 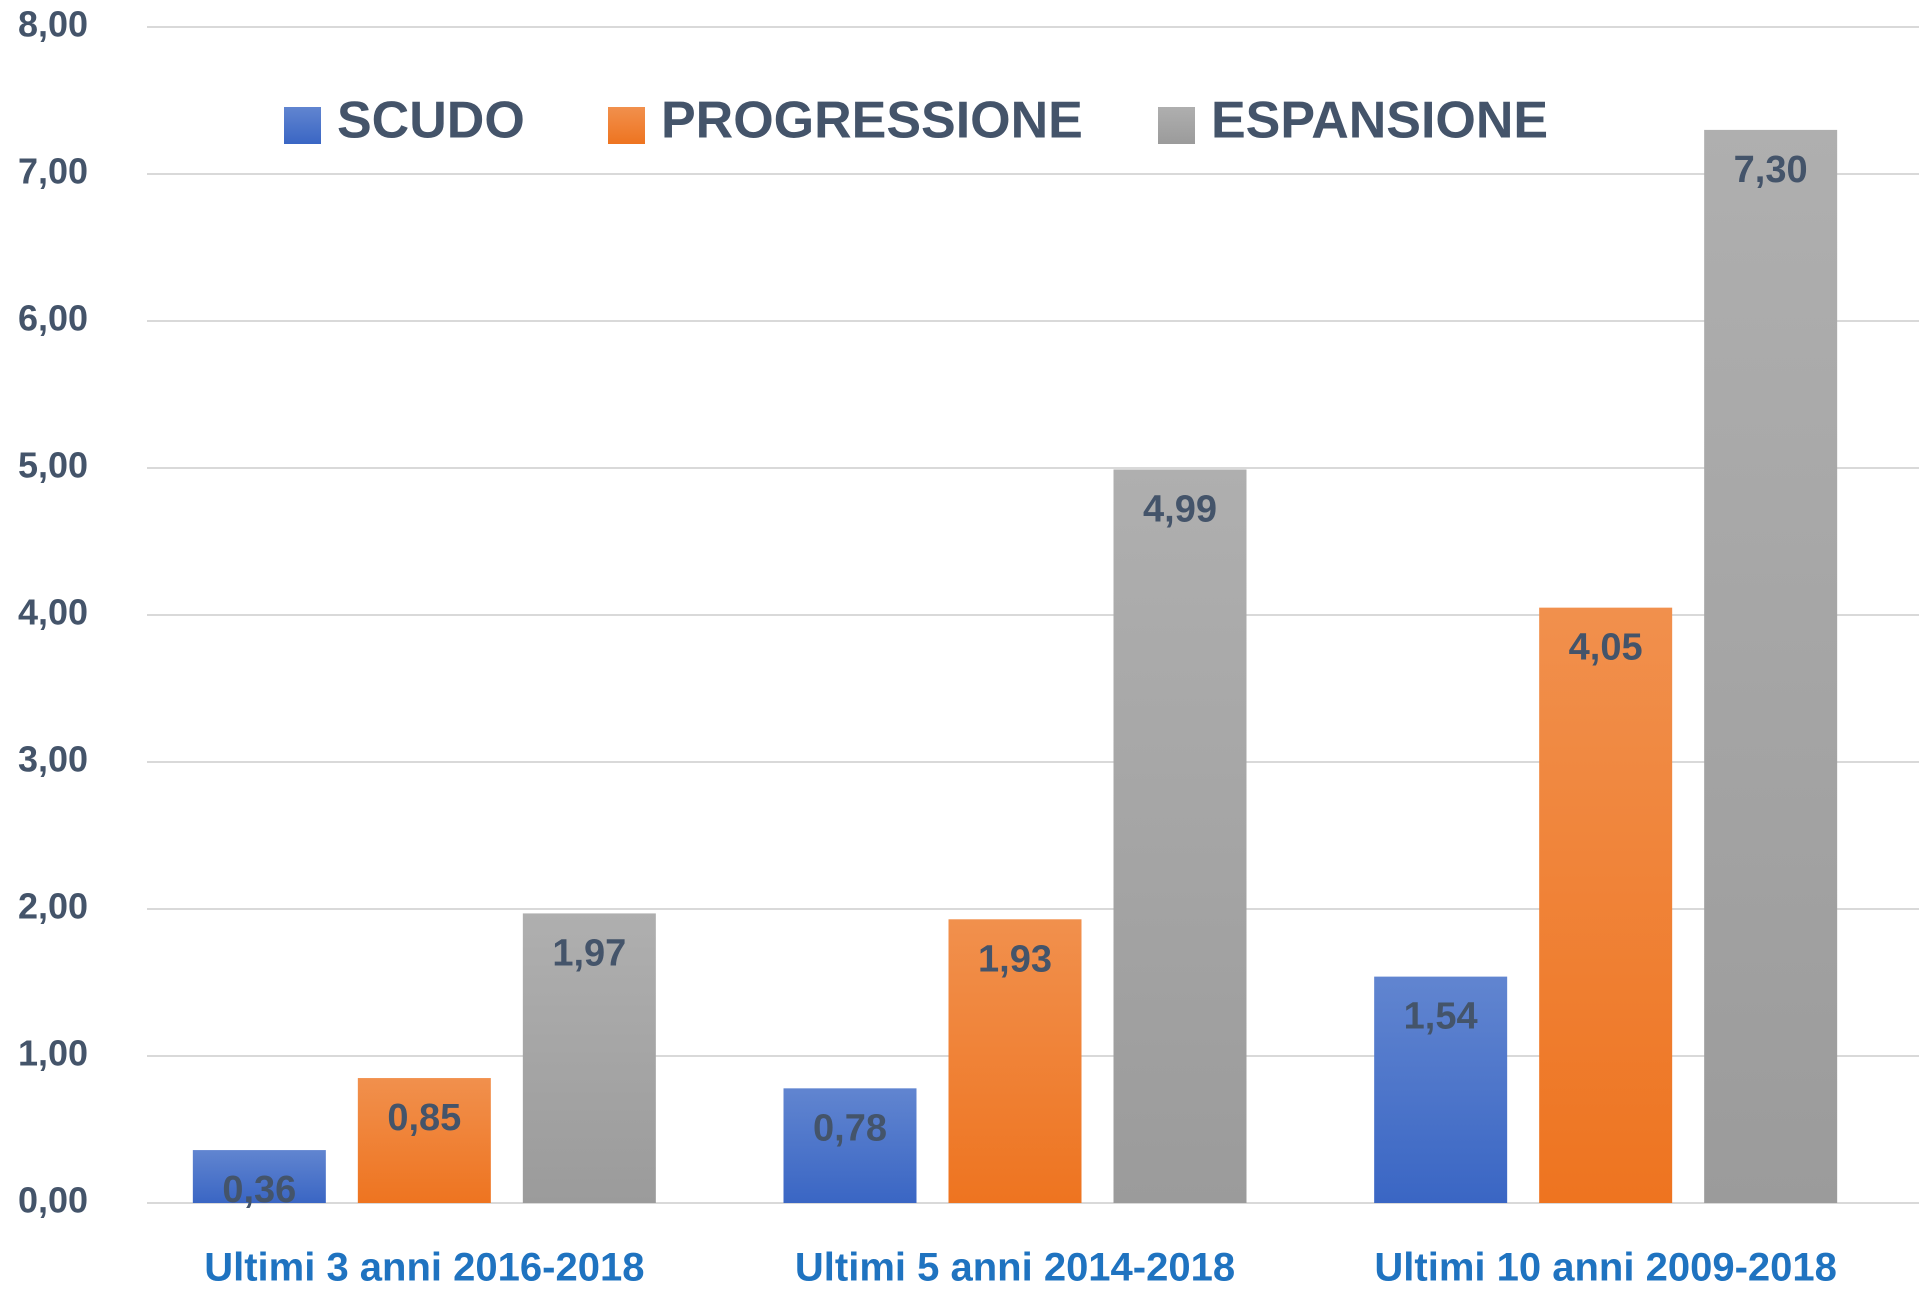 What do you see at coordinates (53, 1200) in the screenshot?
I see `y-tick-label: 0,00` at bounding box center [53, 1200].